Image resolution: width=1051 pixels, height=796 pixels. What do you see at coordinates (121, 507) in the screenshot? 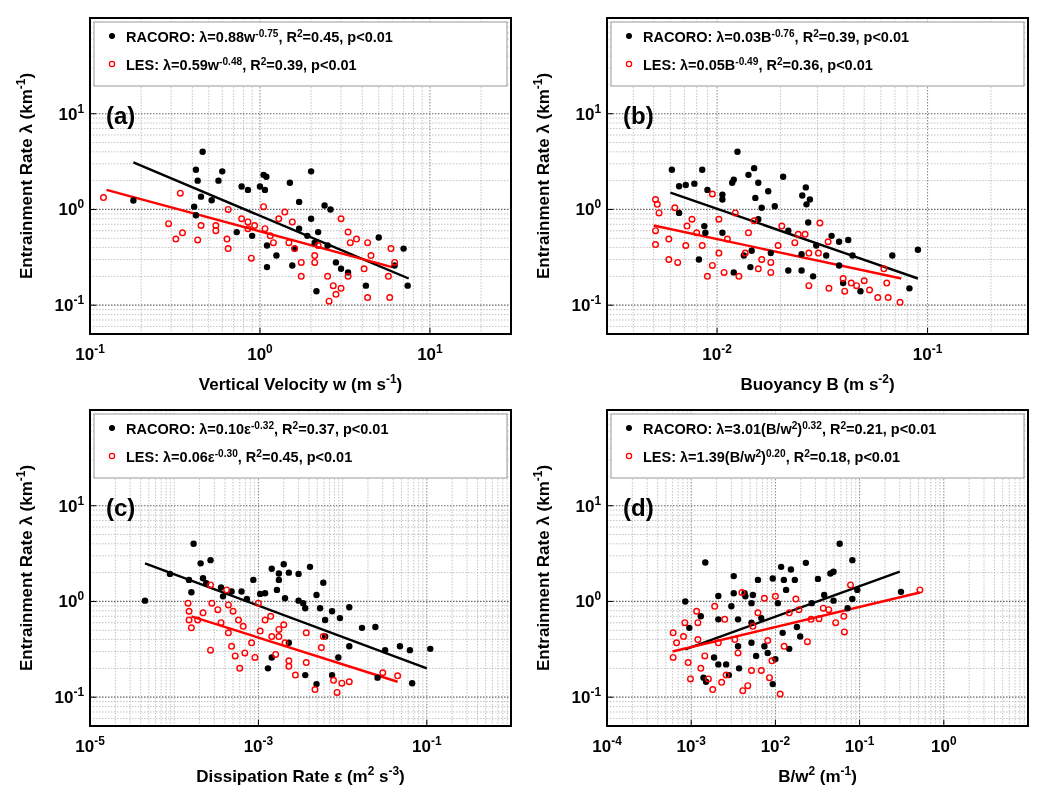
I see `annotation: (c)` at bounding box center [121, 507].